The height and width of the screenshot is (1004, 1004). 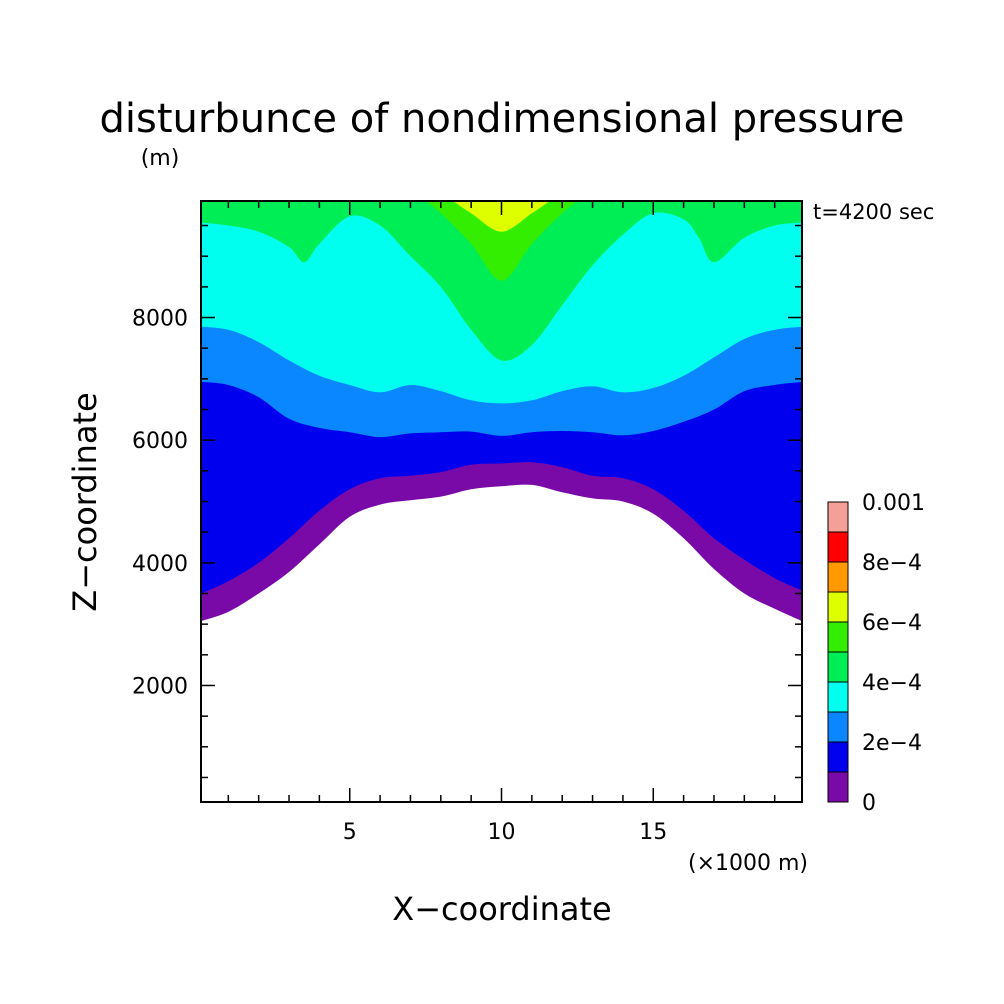 I want to click on y-axis-label: Z−coordinate, so click(x=85, y=501).